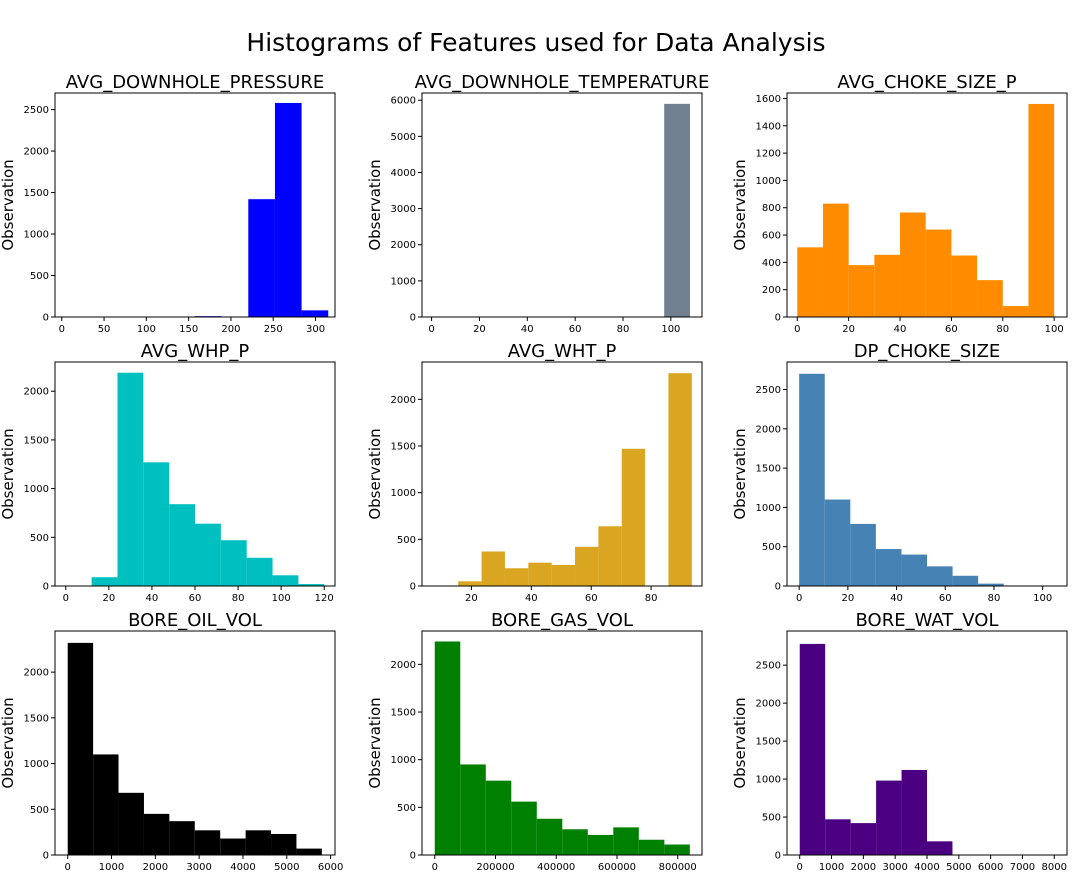  What do you see at coordinates (527, 329) in the screenshot?
I see `x-tick-label: 40` at bounding box center [527, 329].